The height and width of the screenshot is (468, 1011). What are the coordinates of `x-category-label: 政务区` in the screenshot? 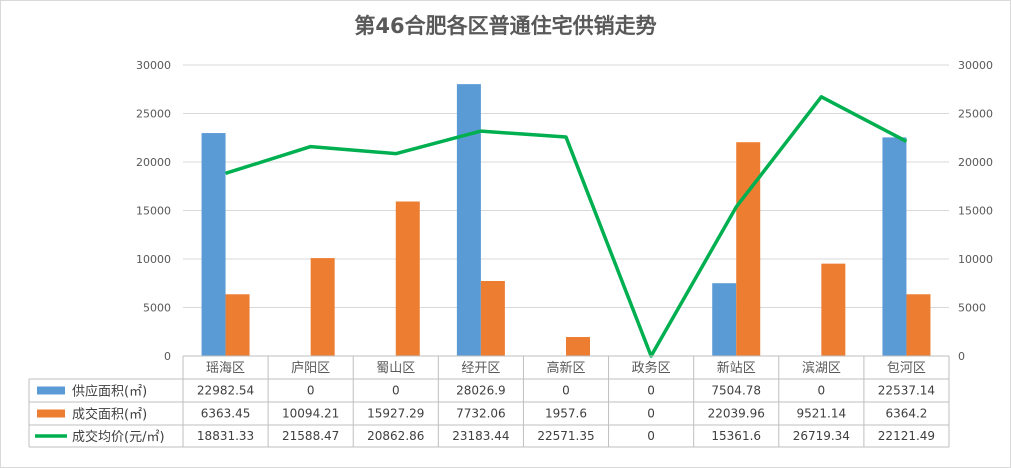 It's located at (651, 368).